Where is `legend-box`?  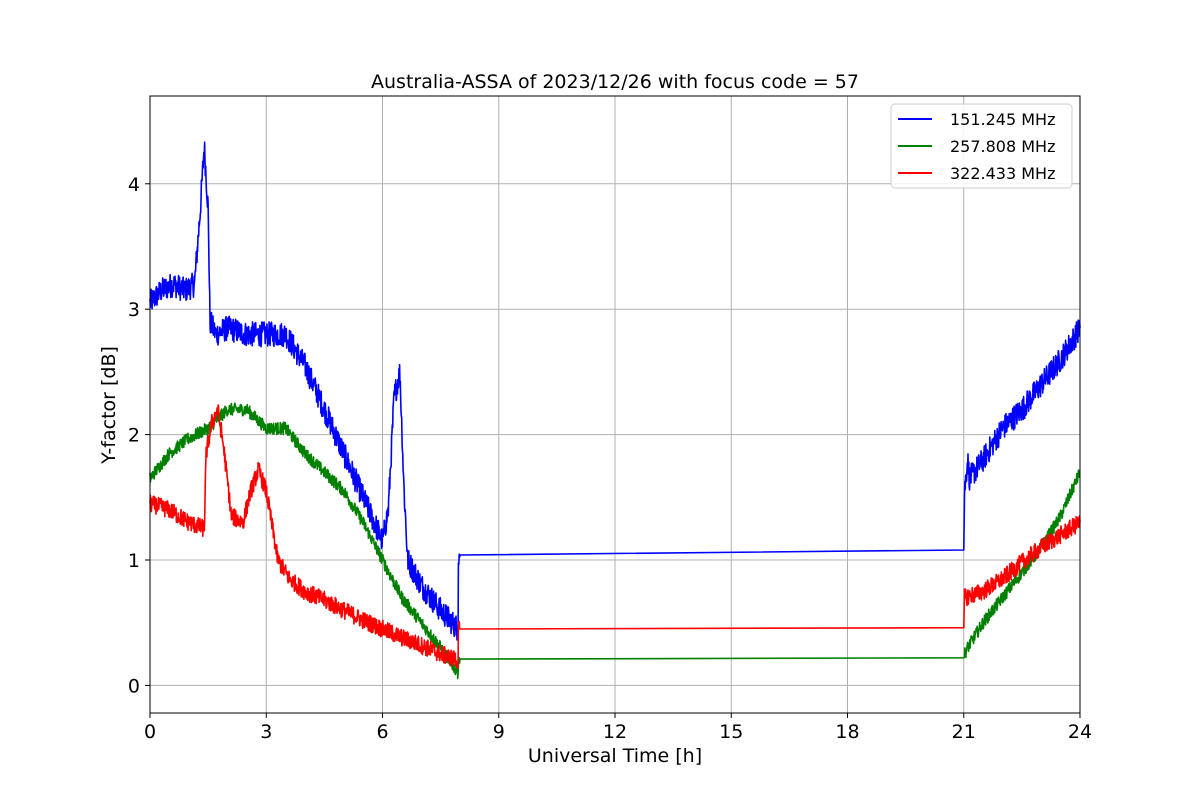
legend-box is located at coordinates (981, 146).